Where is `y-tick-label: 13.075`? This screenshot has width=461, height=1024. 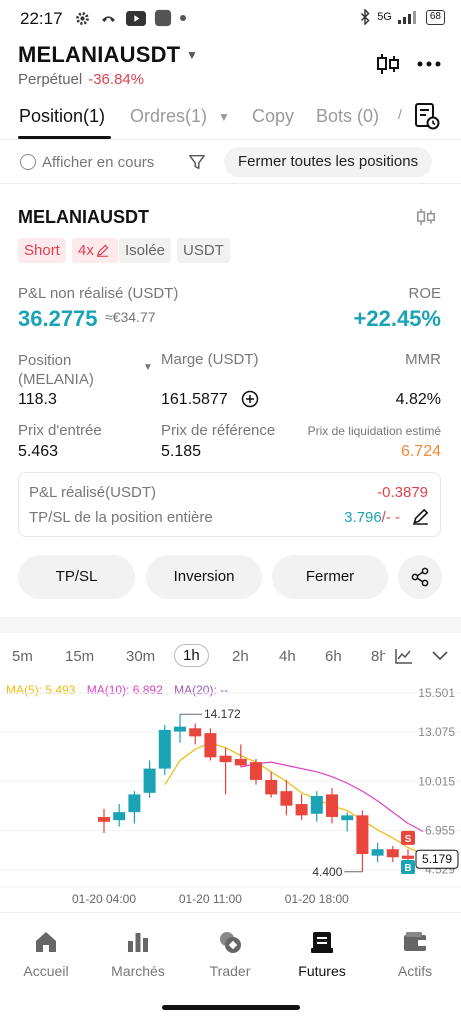 y-tick-label: 13.075 is located at coordinates (436, 732).